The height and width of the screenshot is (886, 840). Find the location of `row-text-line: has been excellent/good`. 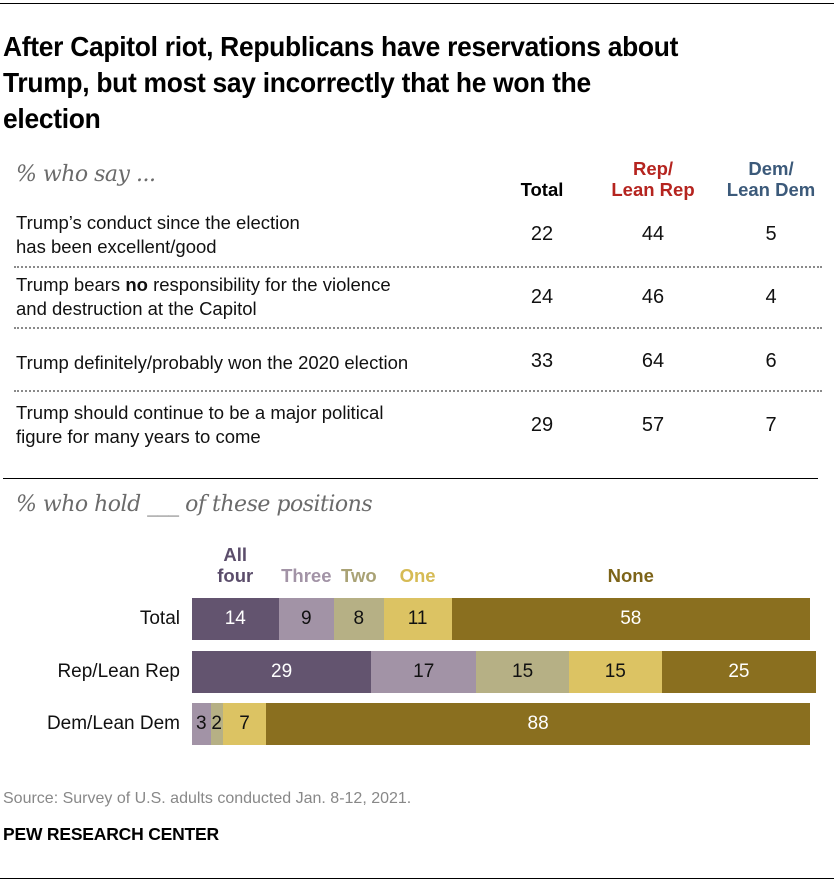

row-text-line: has been excellent/good is located at coordinates (116, 246).